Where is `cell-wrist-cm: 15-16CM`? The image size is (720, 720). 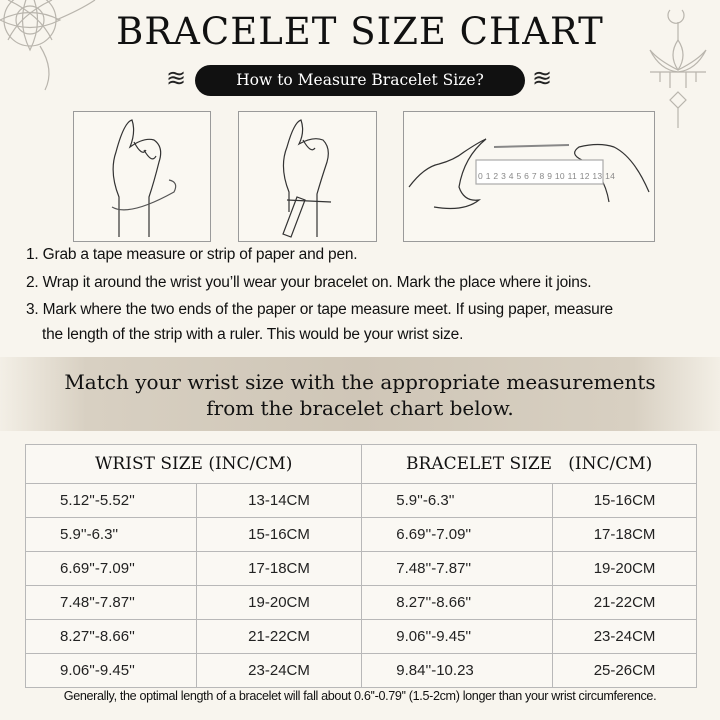 cell-wrist-cm: 15-16CM is located at coordinates (279, 534).